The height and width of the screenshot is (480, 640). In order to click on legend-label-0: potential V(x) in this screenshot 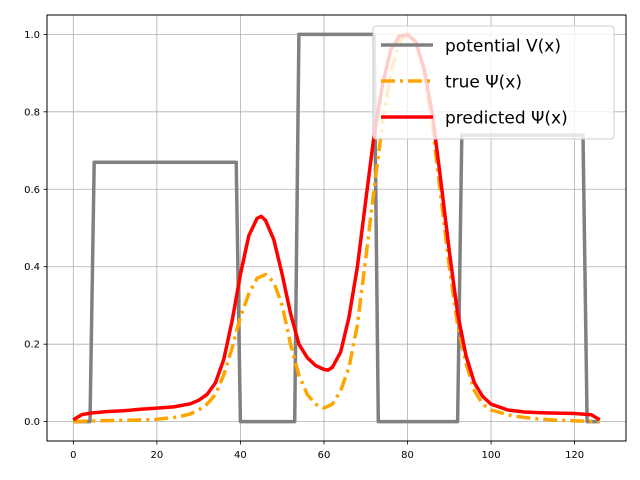, I will do `click(503, 47)`.